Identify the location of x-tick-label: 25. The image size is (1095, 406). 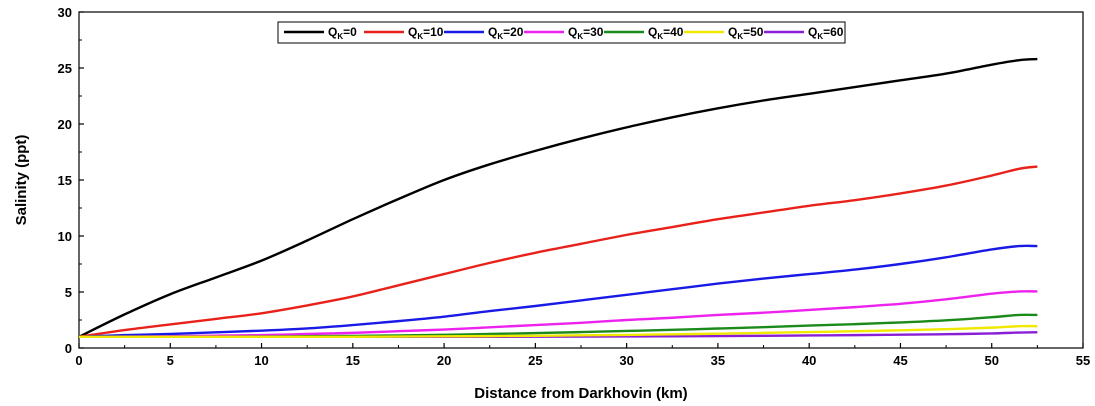
(535, 360).